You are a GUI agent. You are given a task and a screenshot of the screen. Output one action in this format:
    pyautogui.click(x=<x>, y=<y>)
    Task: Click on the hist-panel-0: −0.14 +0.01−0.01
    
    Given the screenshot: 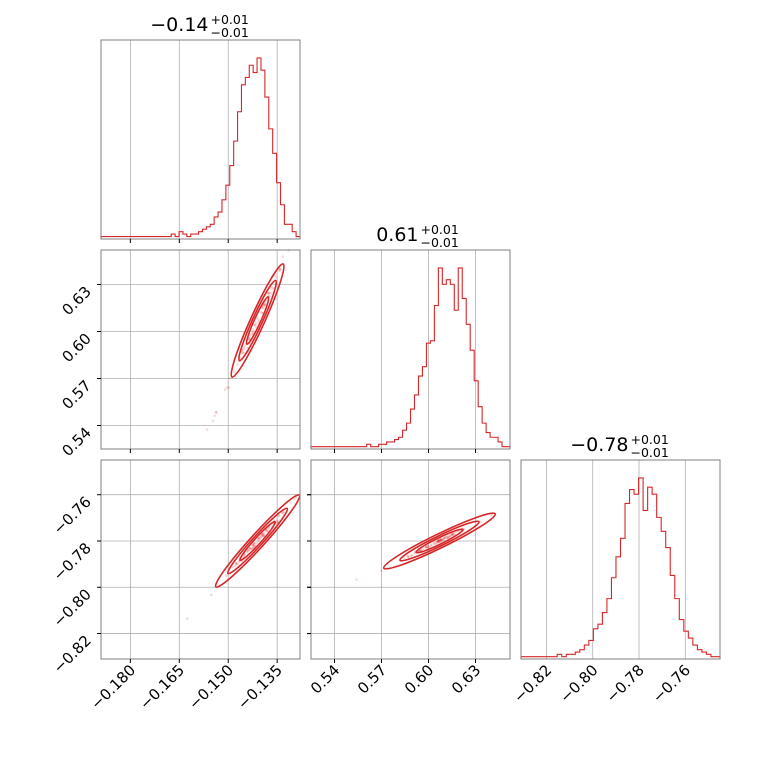 What is the action you would take?
    pyautogui.click(x=200, y=127)
    